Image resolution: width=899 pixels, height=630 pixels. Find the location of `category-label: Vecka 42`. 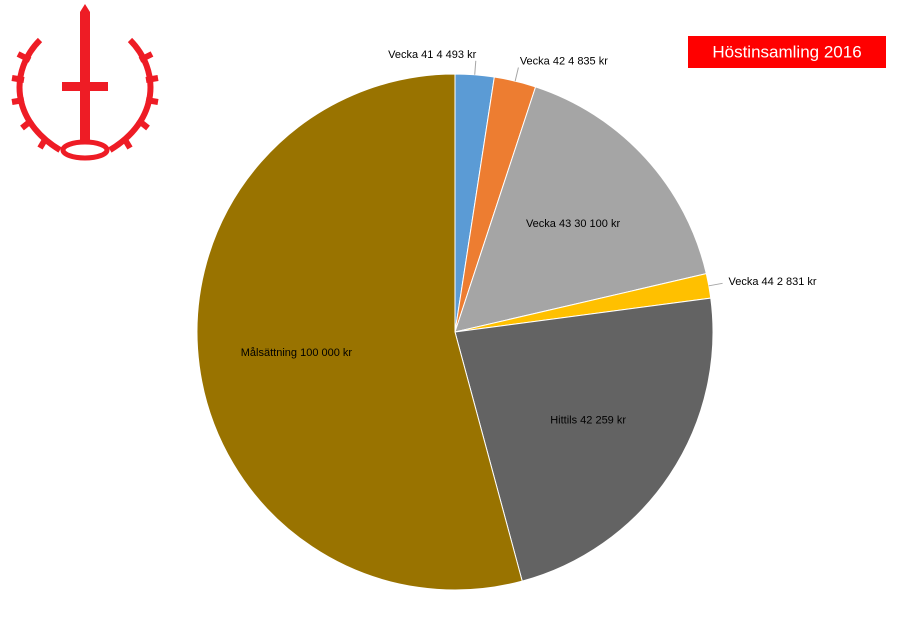

category-label: Vecka 42 is located at coordinates (542, 62).